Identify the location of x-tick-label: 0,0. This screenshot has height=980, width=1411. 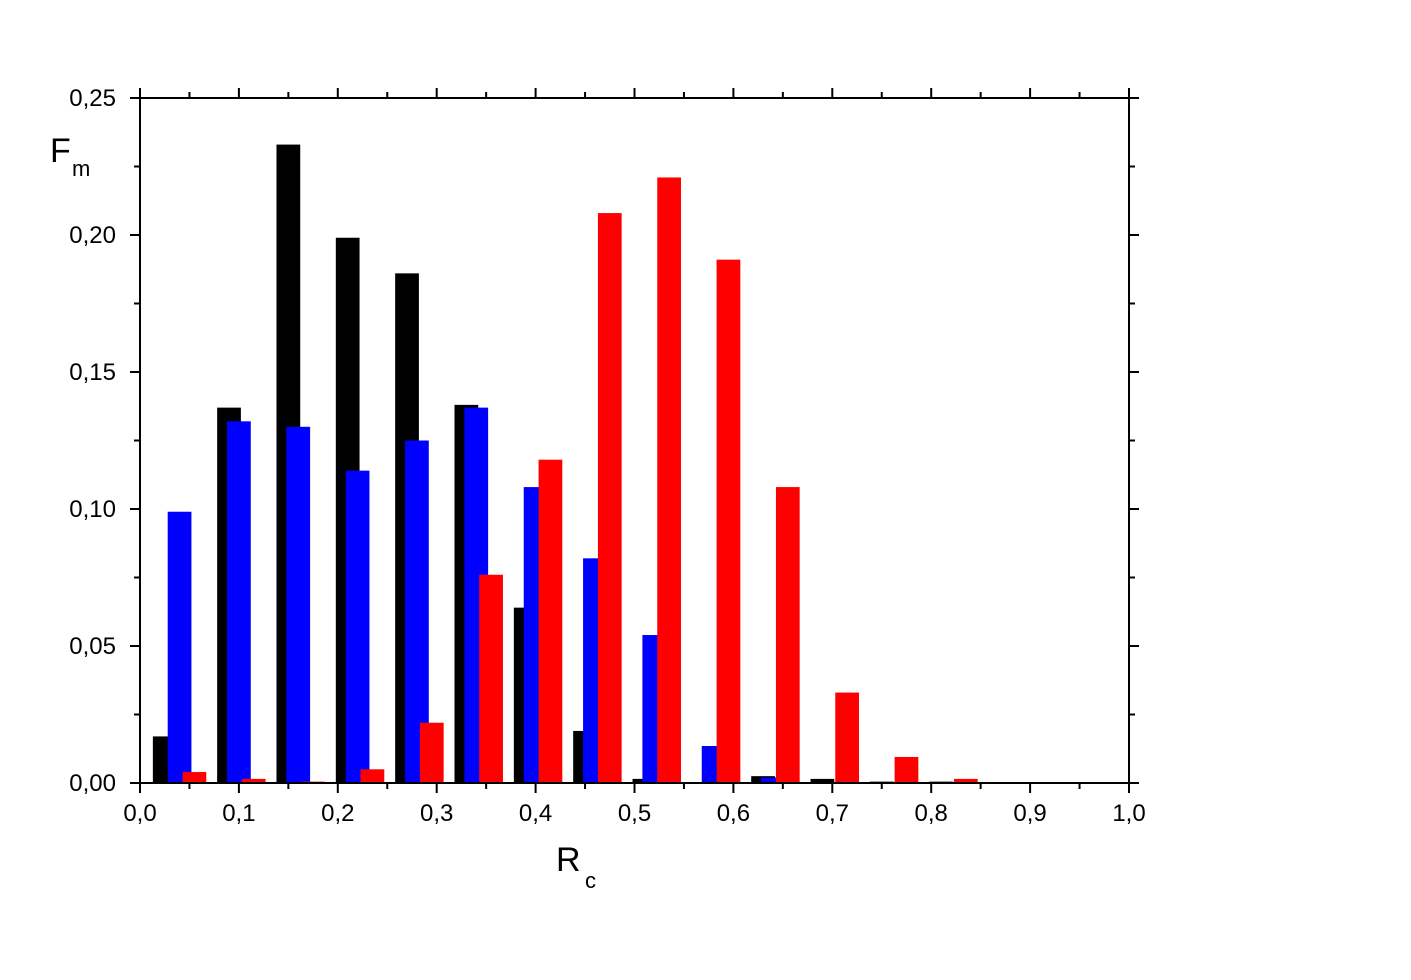
(139, 813).